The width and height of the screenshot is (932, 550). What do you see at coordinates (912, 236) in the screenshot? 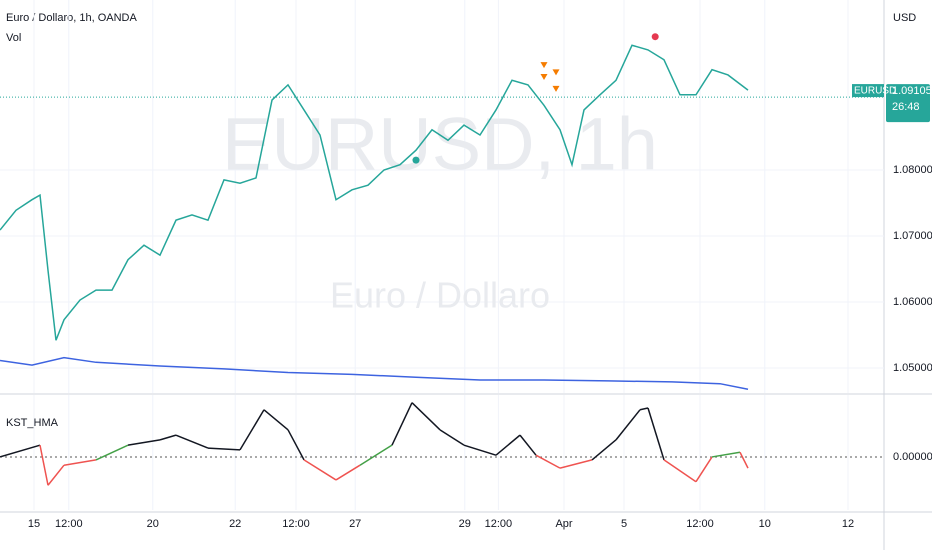
I see `y-tick-label: 1.07000` at bounding box center [912, 236].